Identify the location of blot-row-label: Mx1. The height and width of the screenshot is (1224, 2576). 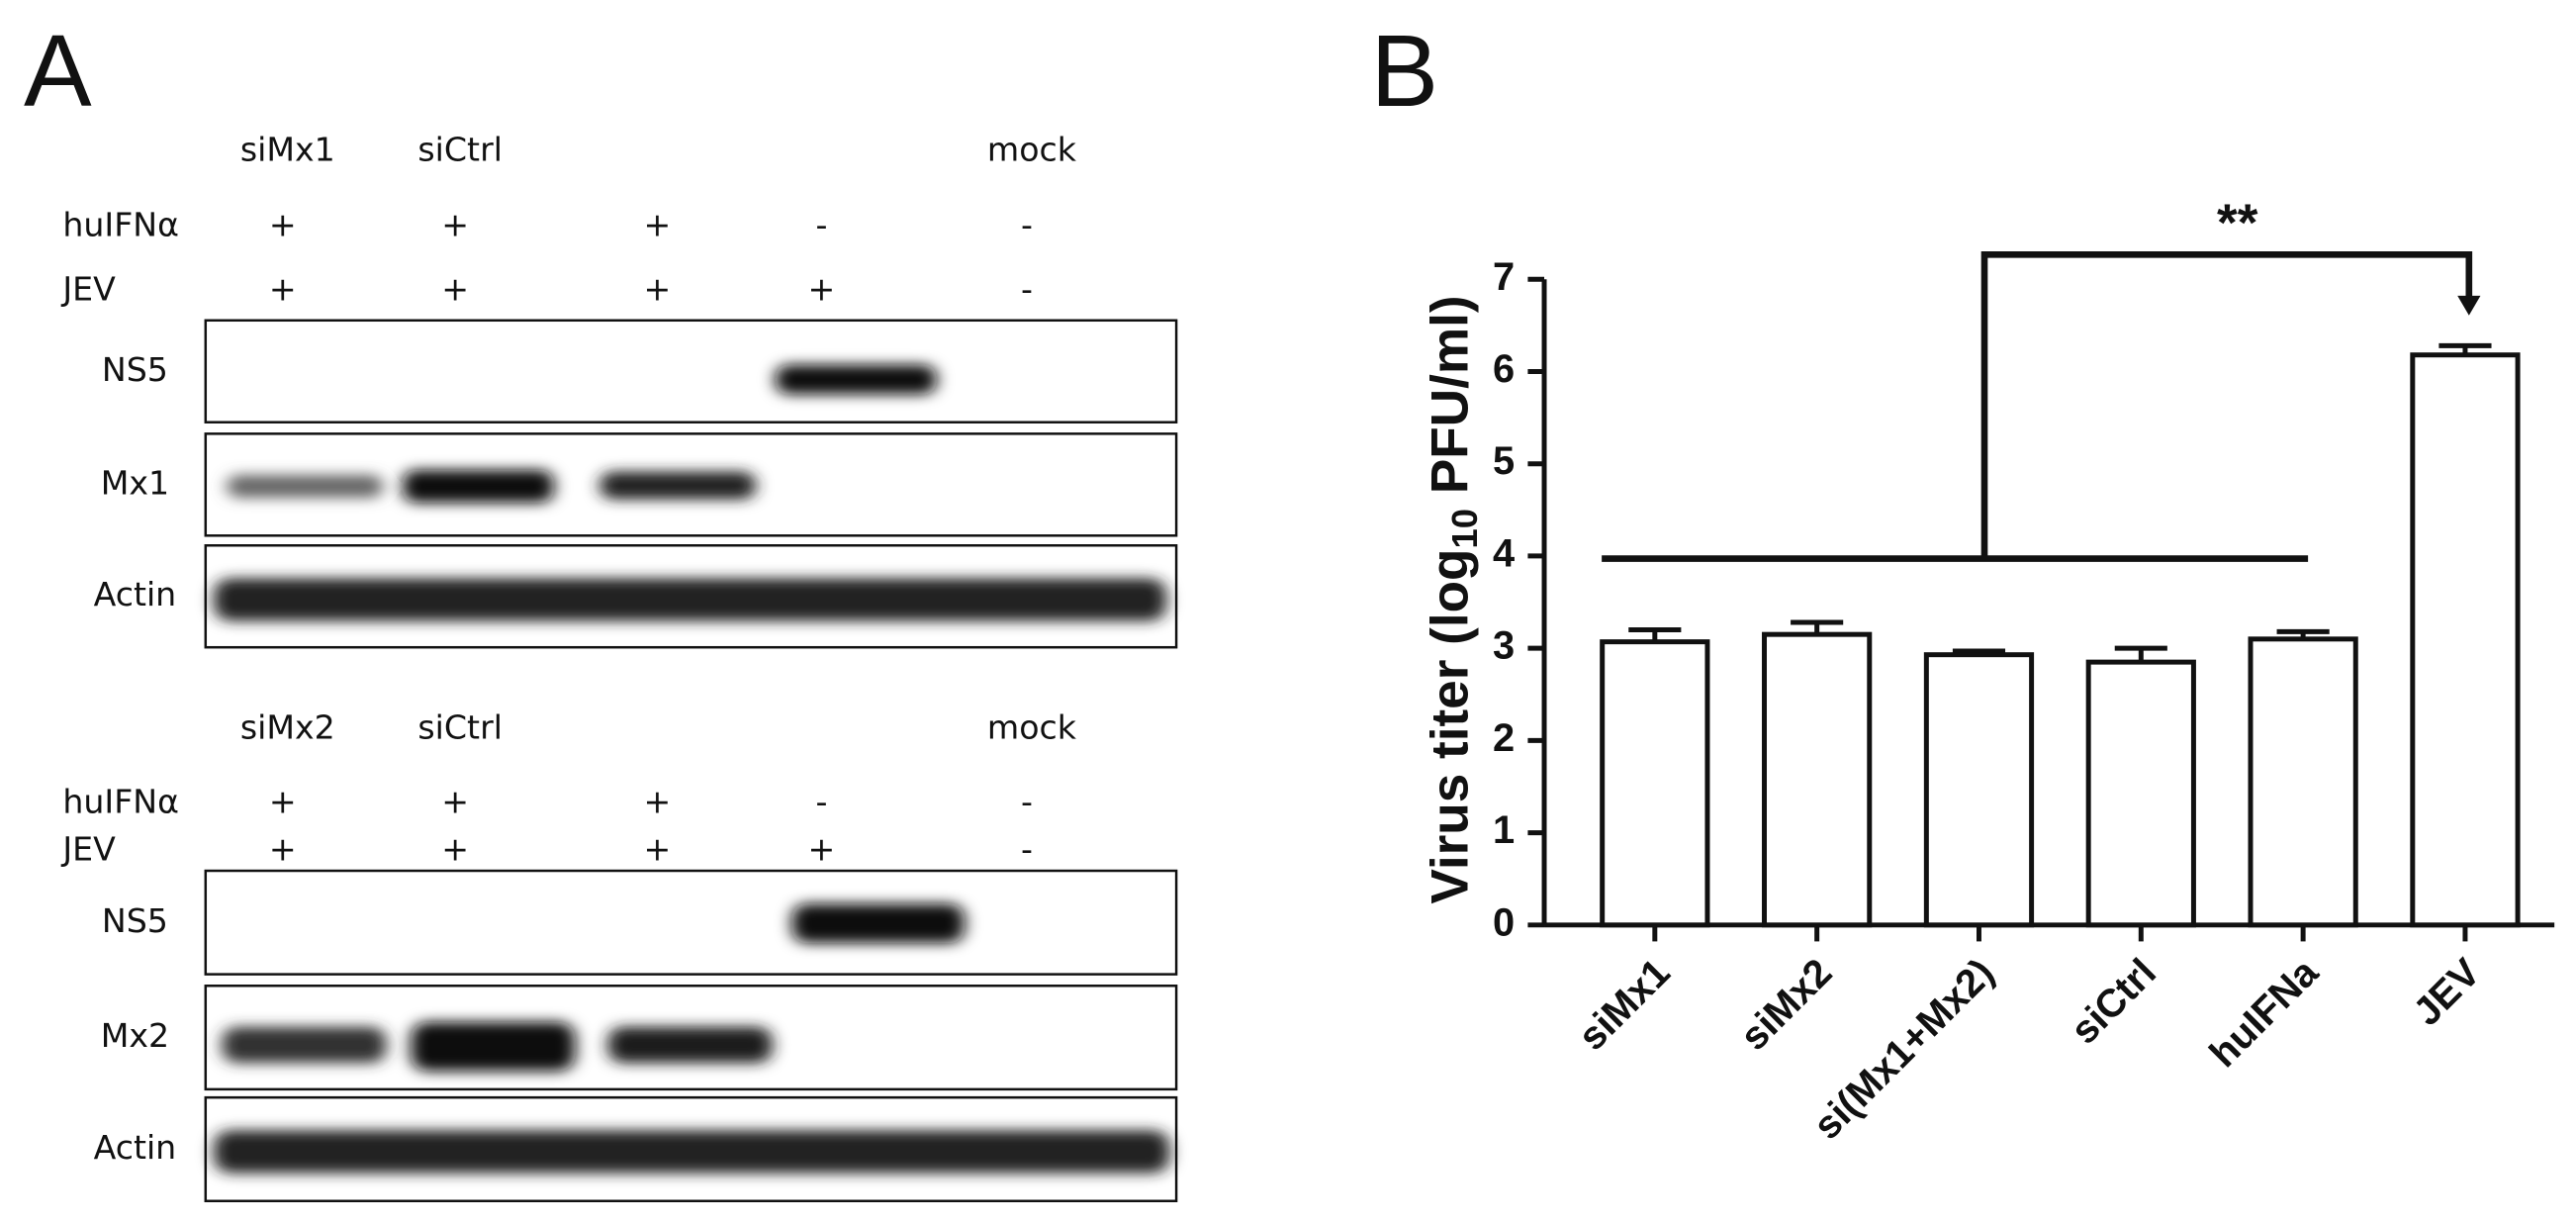
(135, 482).